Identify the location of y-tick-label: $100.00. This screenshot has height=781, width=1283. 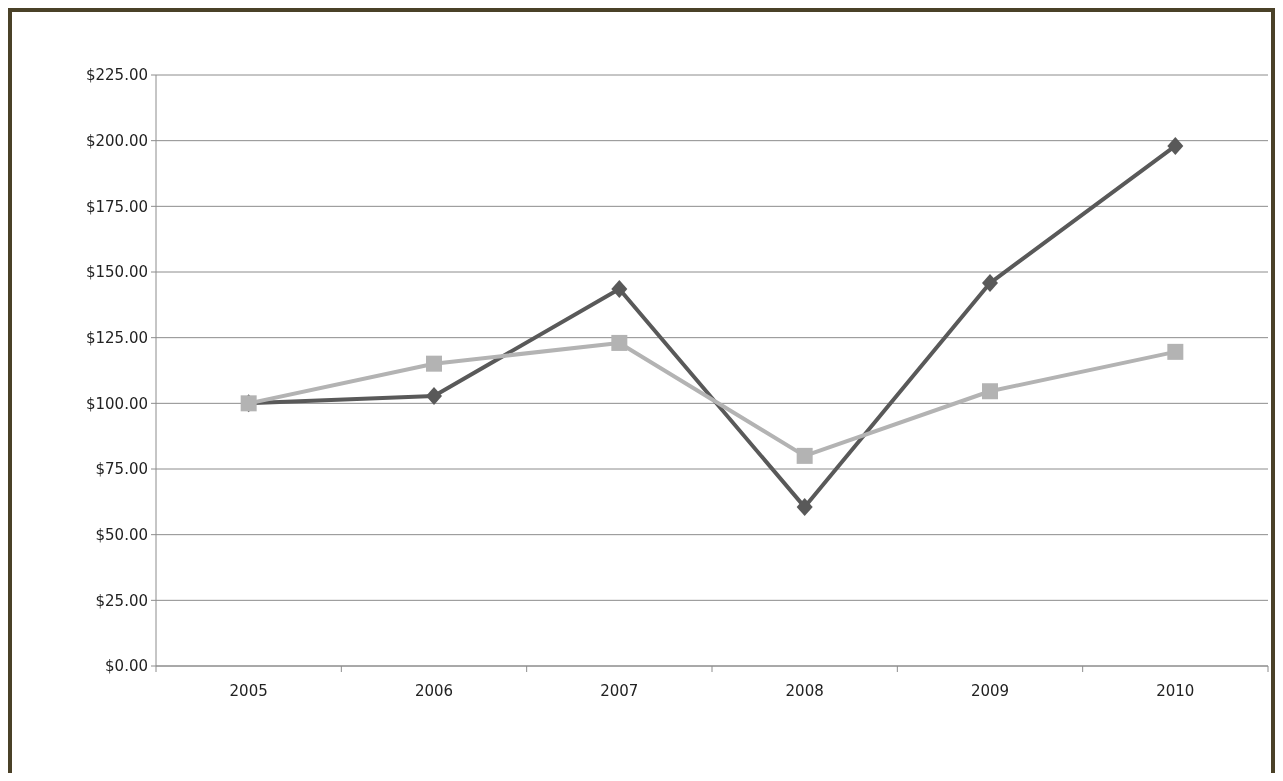
(116, 403).